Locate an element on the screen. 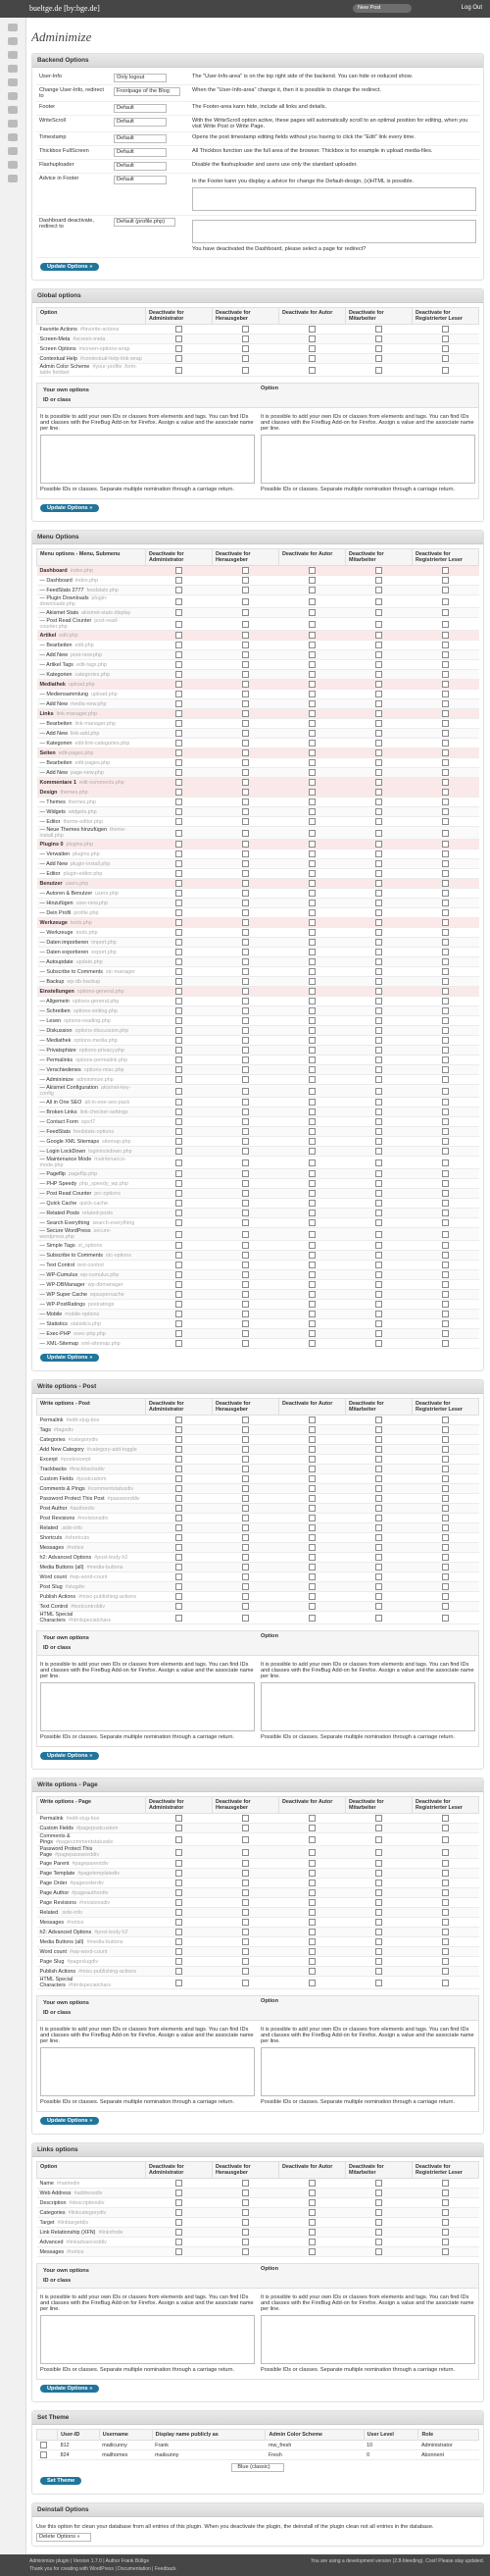 Image resolution: width=490 pixels, height=2576 pixels. textarea is located at coordinates (334, 231).